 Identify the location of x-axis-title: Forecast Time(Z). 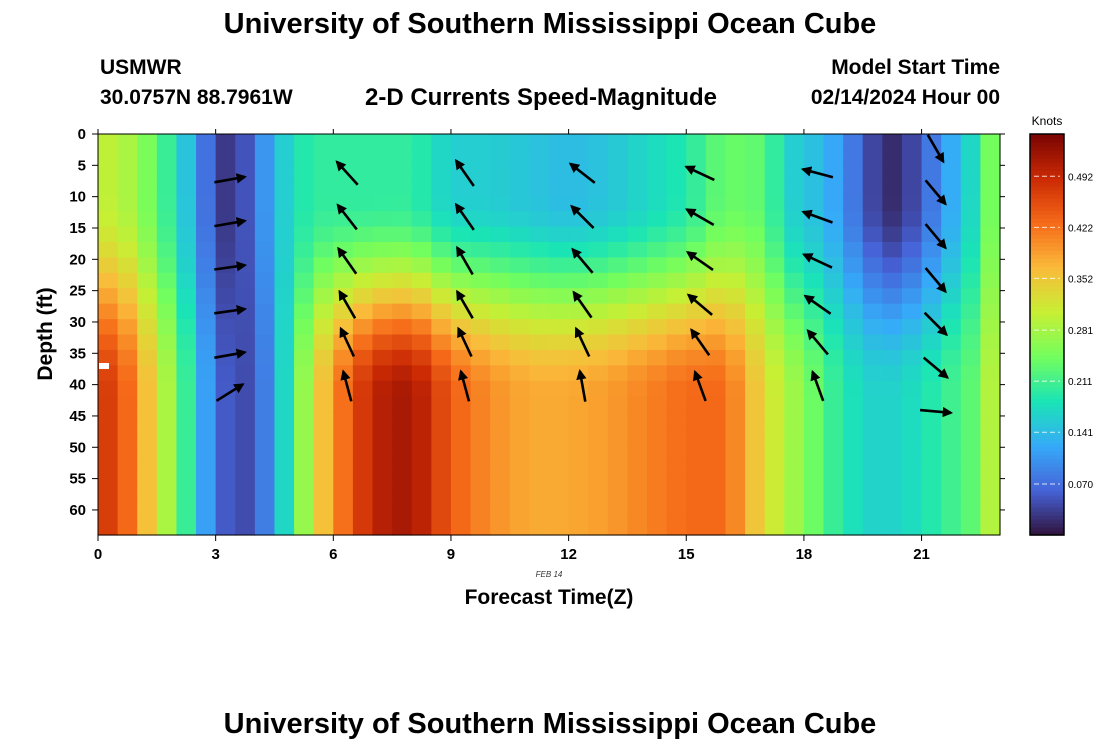
(549, 597).